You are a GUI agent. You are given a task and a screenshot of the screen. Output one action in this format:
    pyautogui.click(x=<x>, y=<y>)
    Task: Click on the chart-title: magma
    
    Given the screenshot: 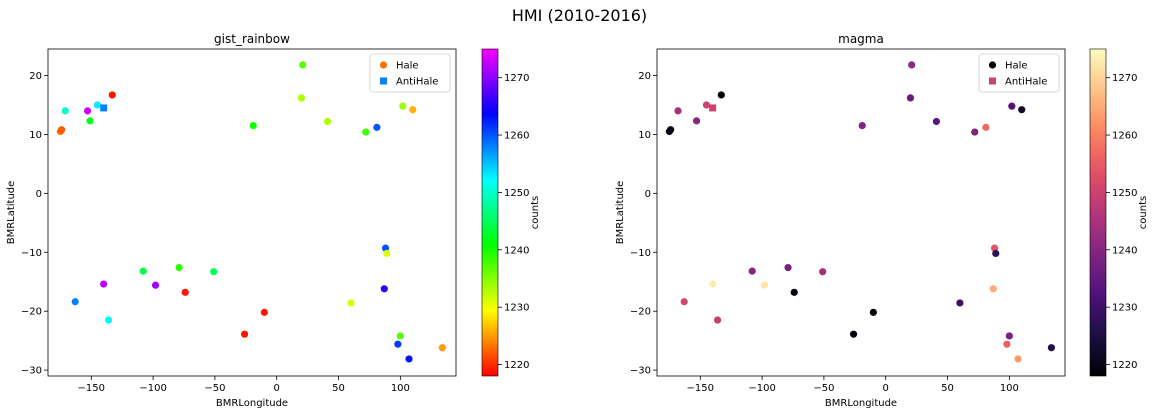 What is the action you would take?
    pyautogui.click(x=861, y=39)
    